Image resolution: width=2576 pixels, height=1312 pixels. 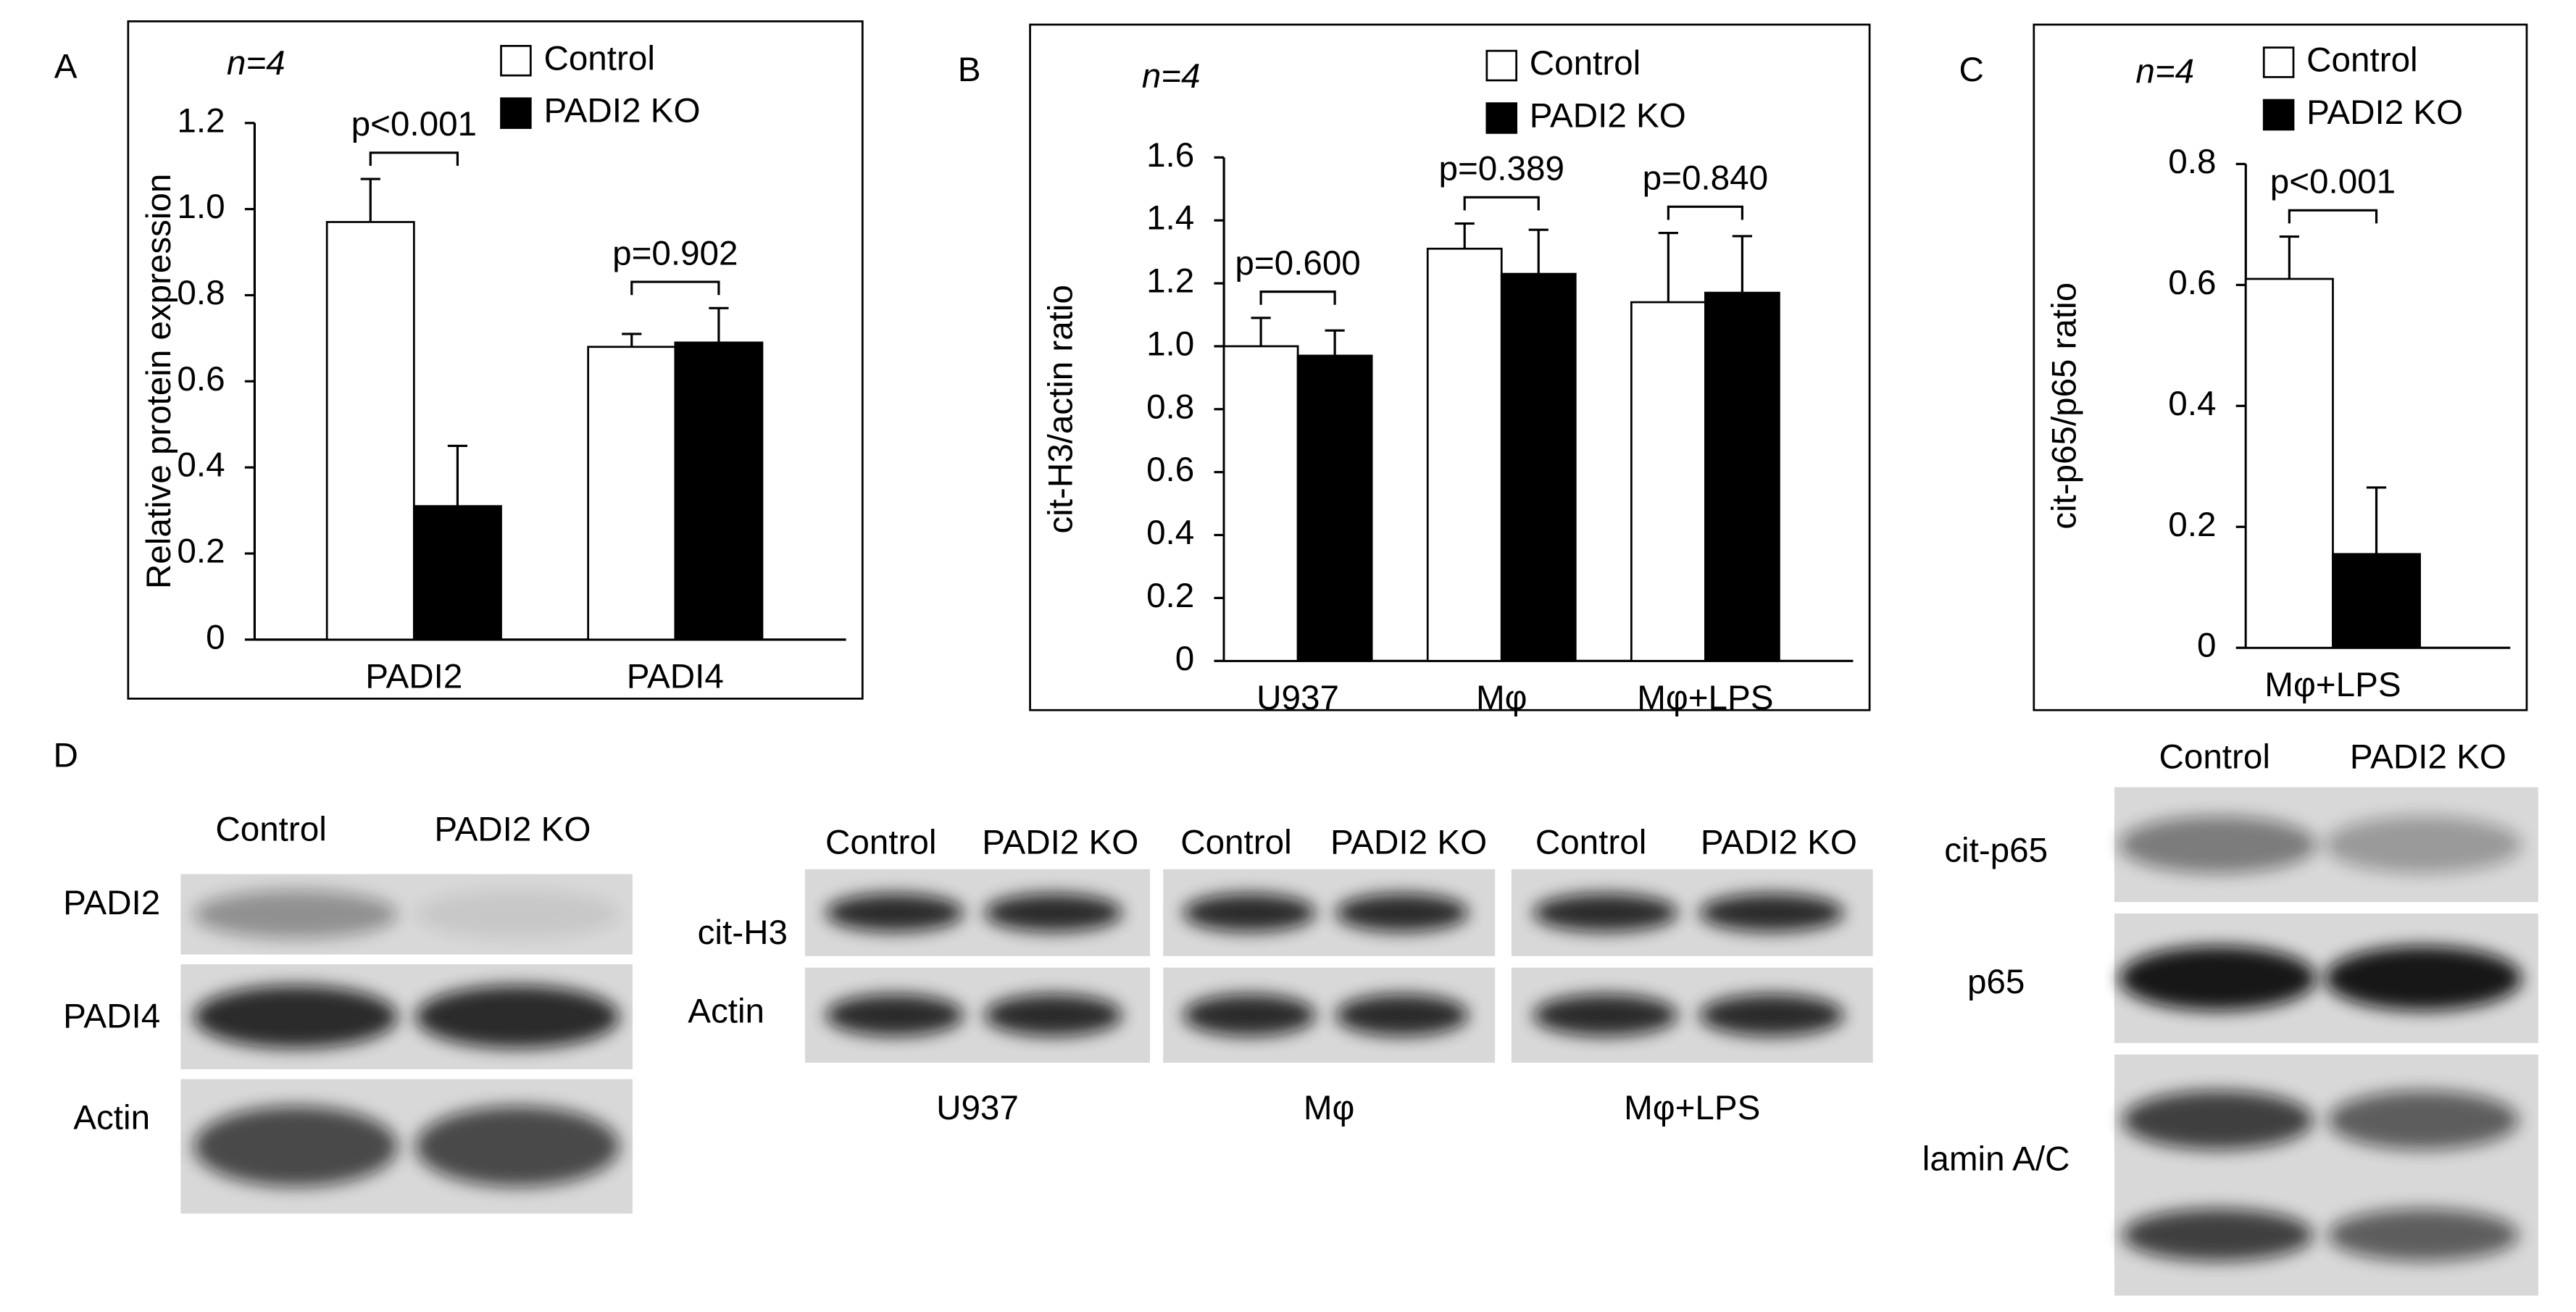 I want to click on y-tick-label: 1.2, so click(x=201, y=120).